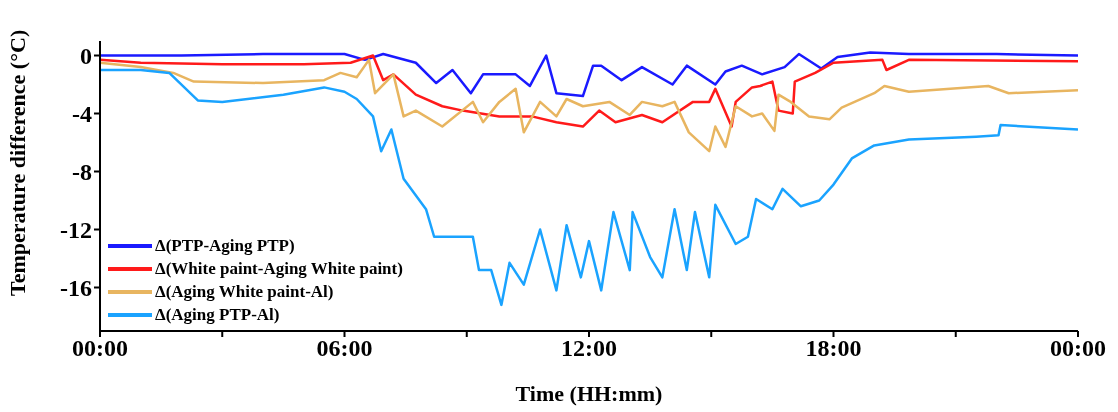 This screenshot has height=412, width=1118. I want to click on x-tick-label: 18:00, so click(833, 348).